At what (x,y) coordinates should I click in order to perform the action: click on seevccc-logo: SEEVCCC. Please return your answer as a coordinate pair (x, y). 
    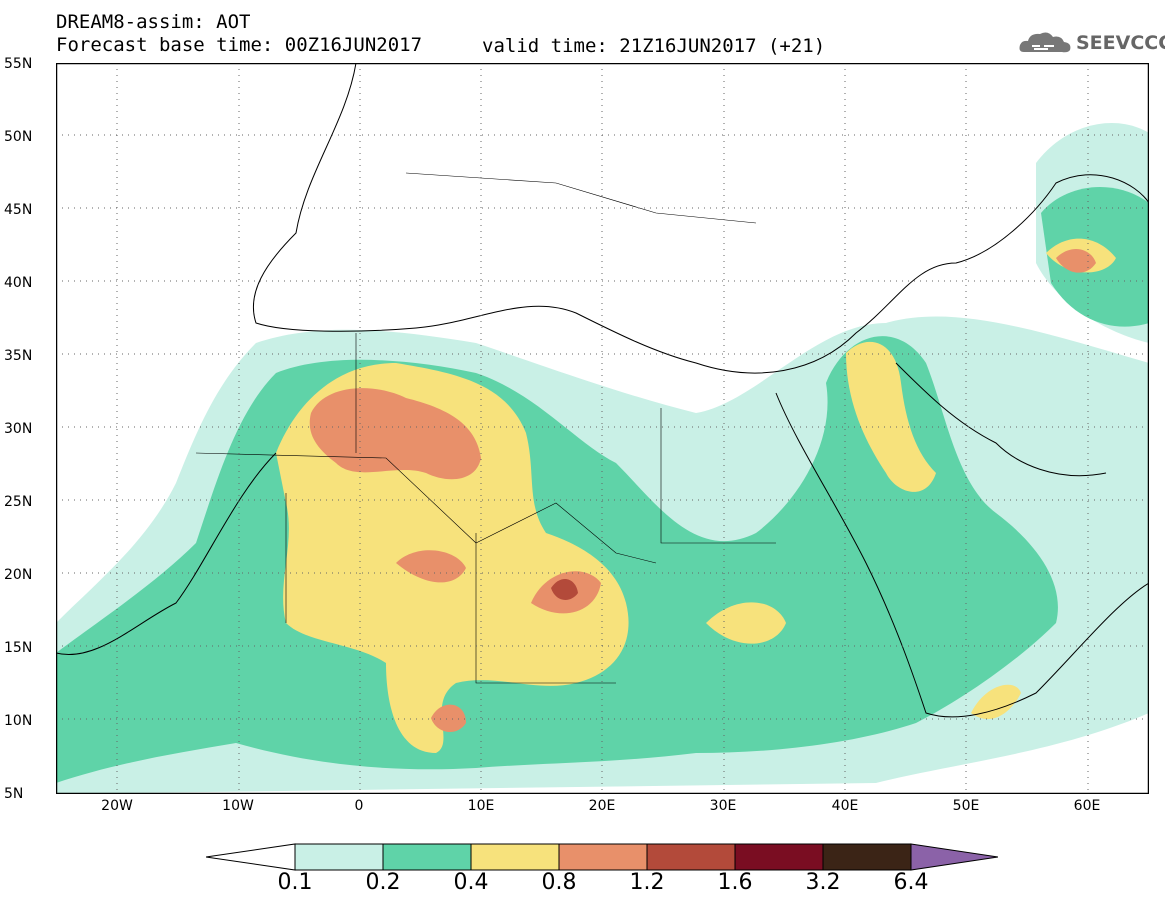
    Looking at the image, I should click on (1091, 43).